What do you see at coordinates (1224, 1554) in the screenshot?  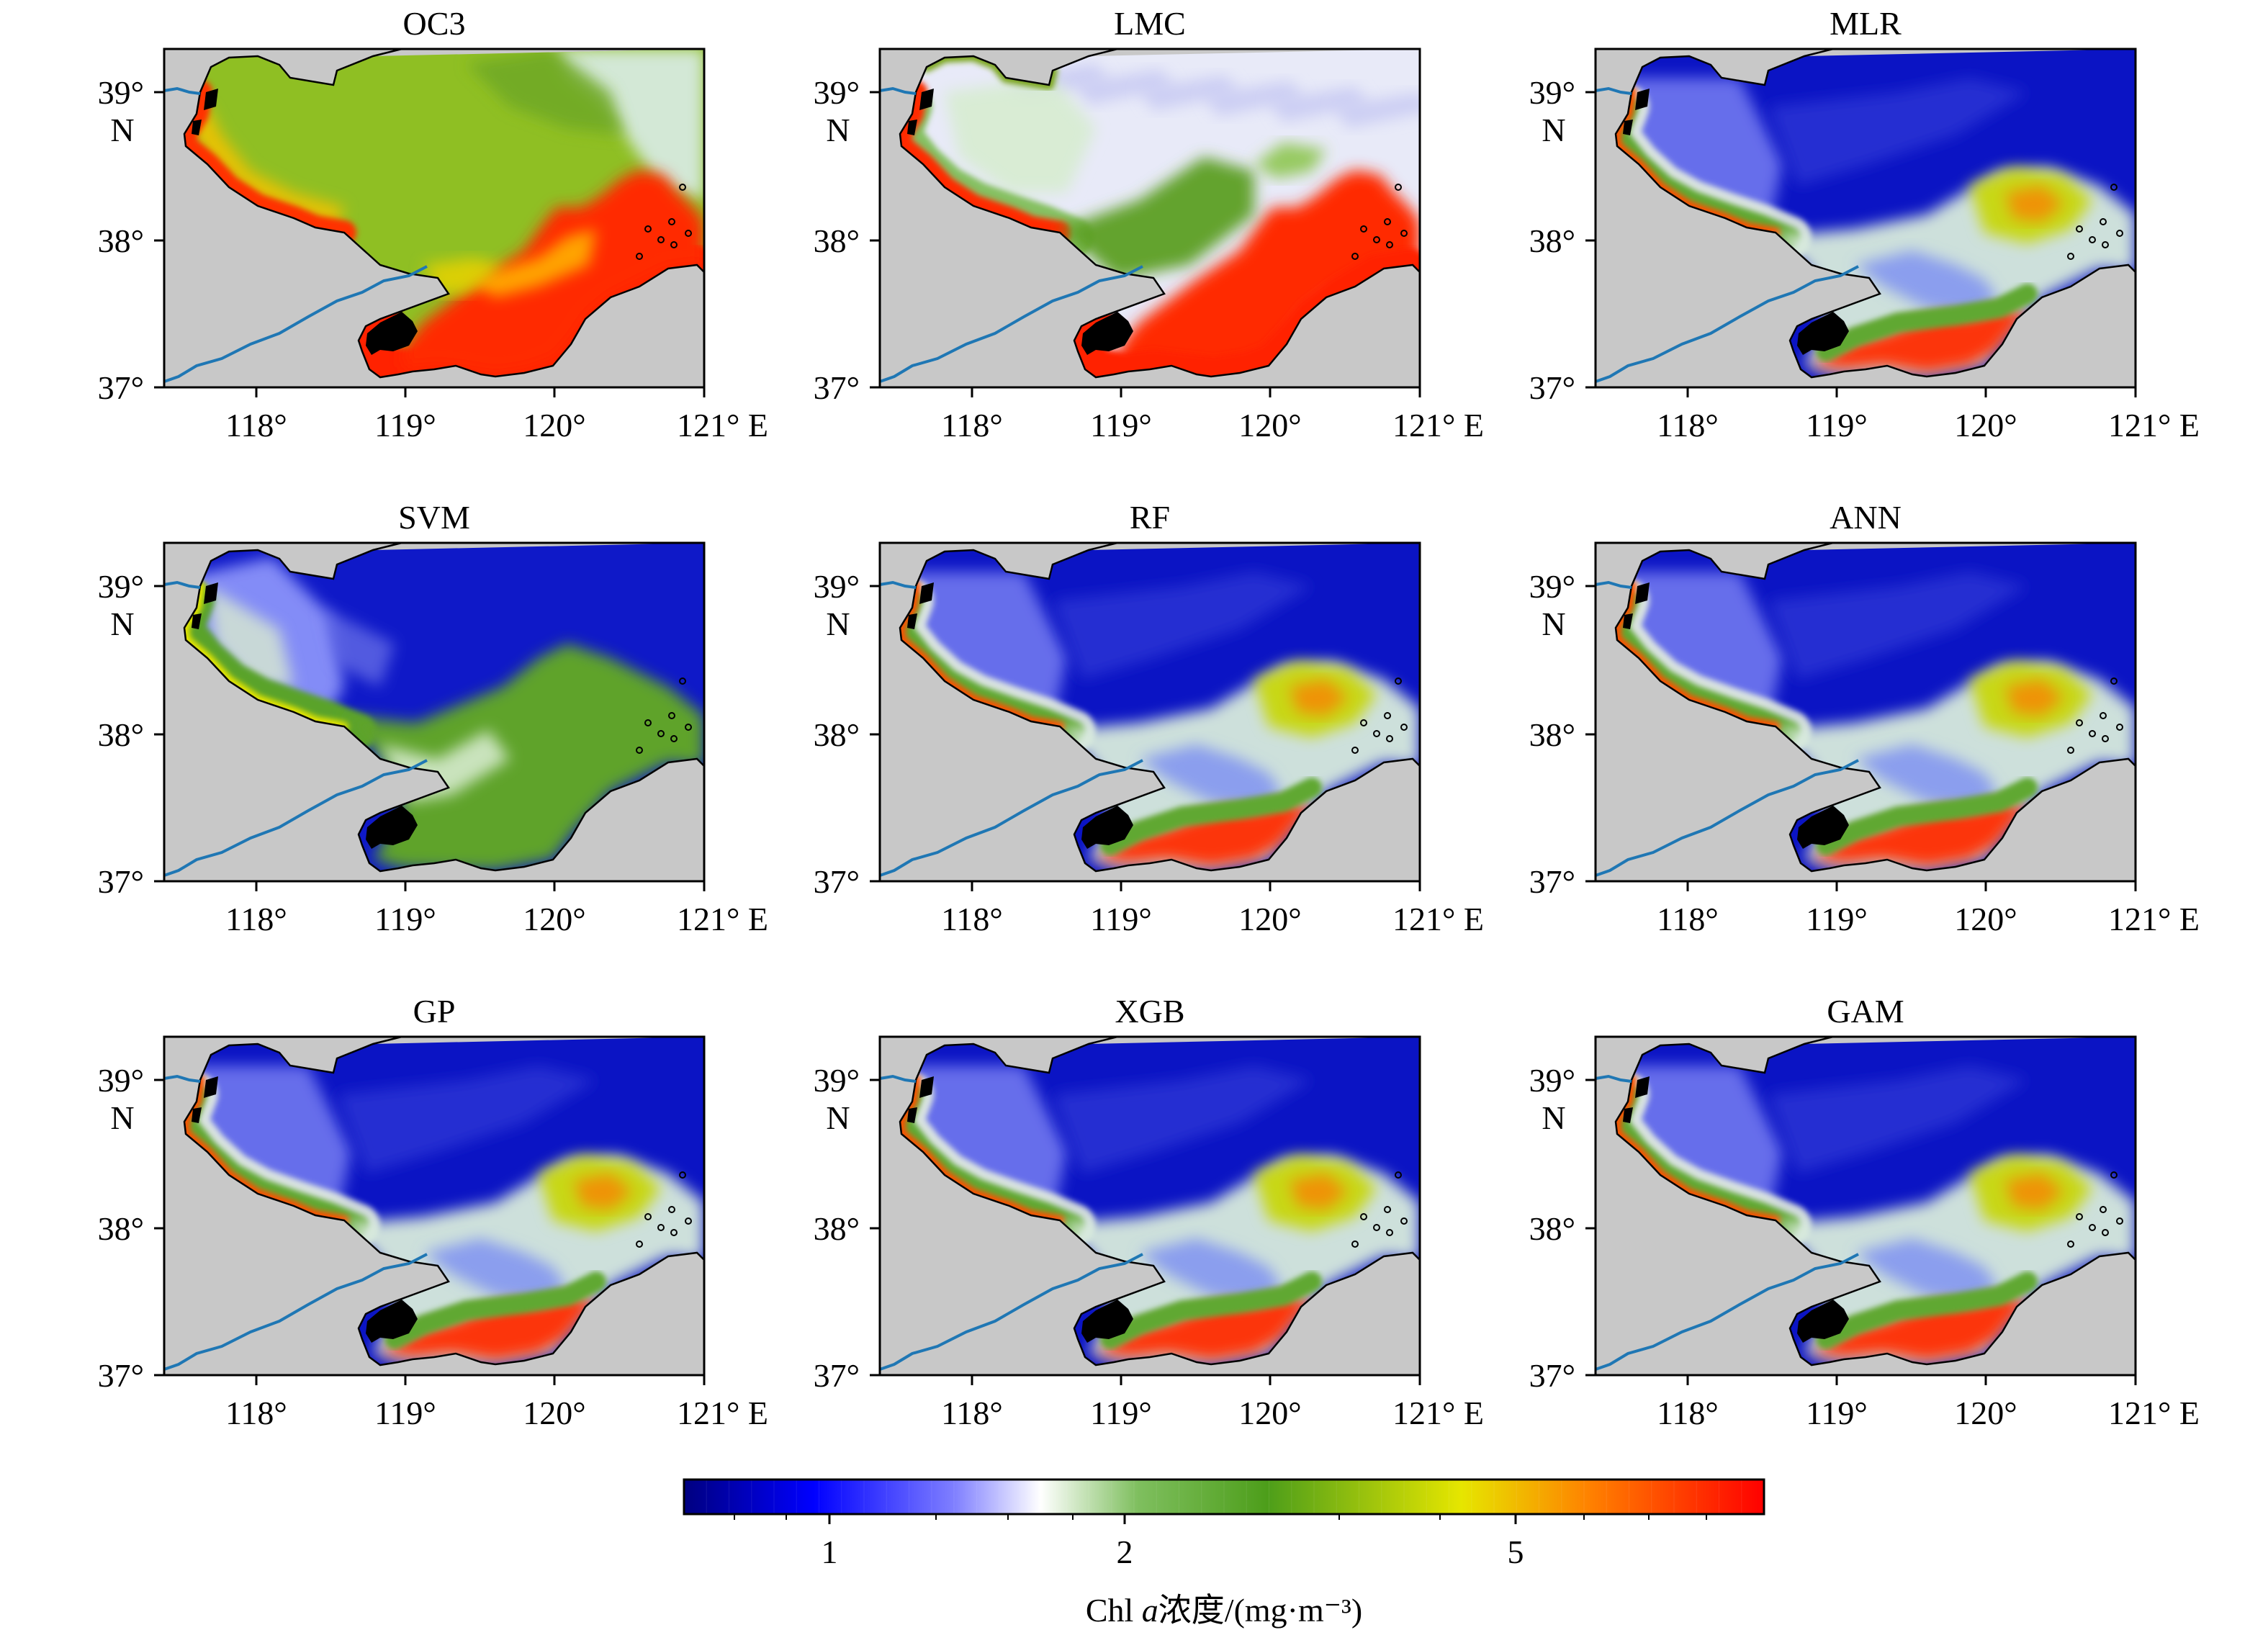 I see `colorbar: 1 2 5 Chl a浓度/(mg·m⁻³)` at bounding box center [1224, 1554].